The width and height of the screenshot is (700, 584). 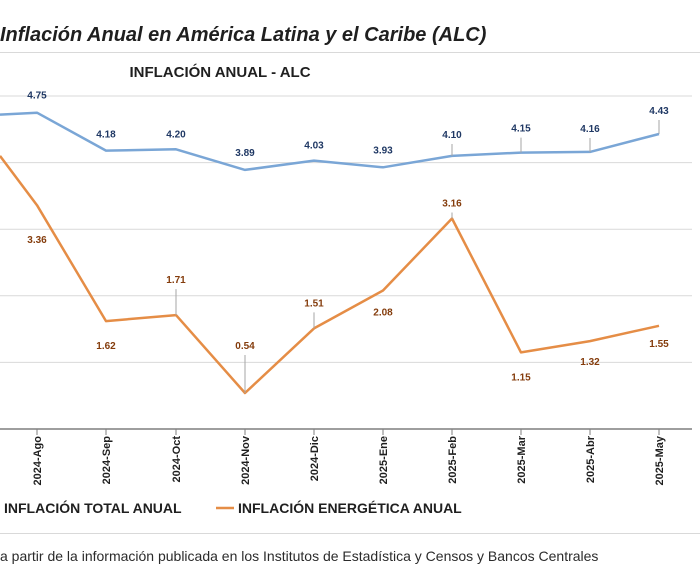 I want to click on x-tick-label: 2025-Feb, so click(x=453, y=460).